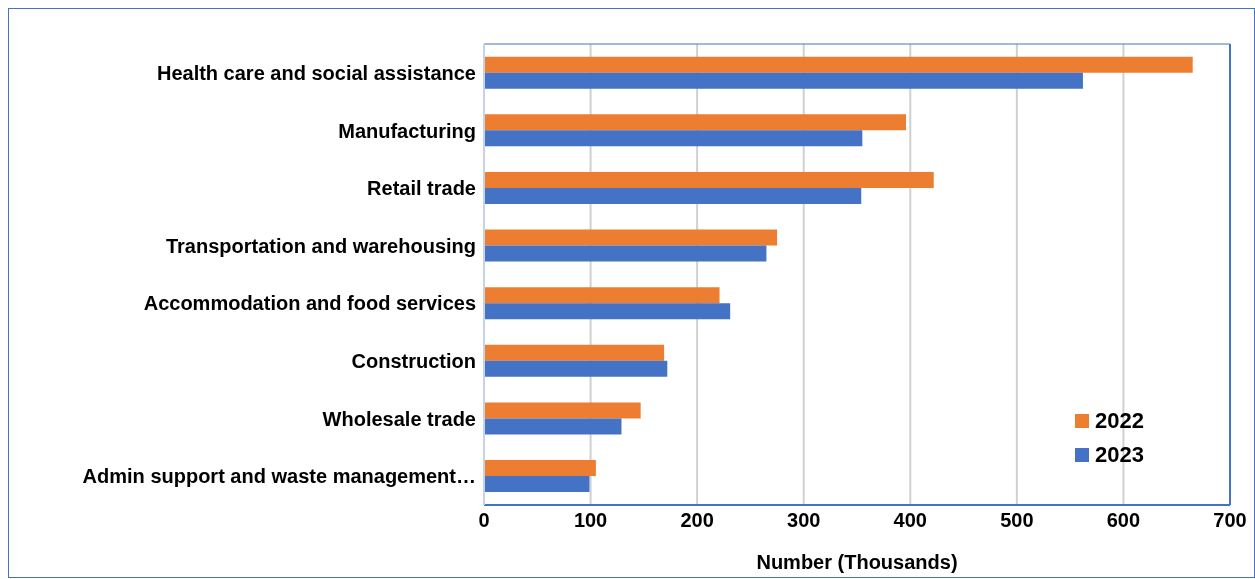  Describe the element at coordinates (590, 520) in the screenshot. I see `x-tick-label: 100` at that location.